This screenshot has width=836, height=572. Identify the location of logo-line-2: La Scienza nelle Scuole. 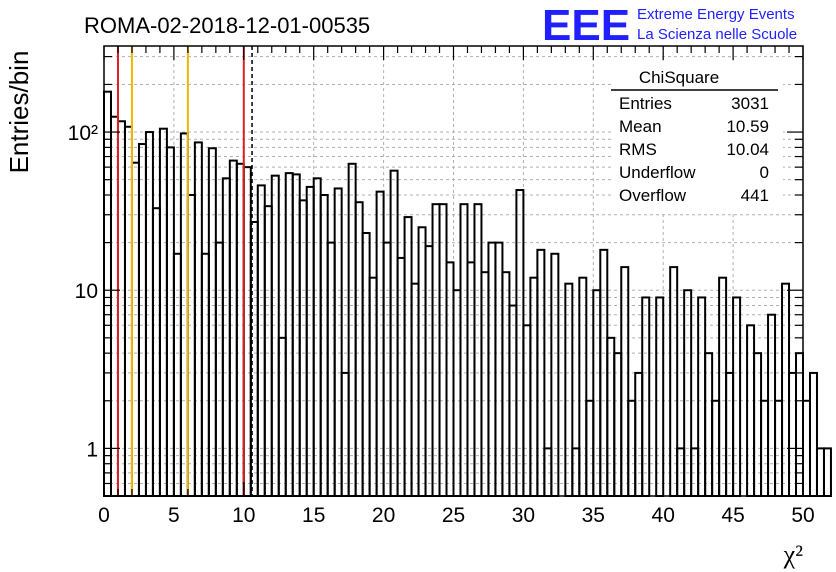
(717, 34).